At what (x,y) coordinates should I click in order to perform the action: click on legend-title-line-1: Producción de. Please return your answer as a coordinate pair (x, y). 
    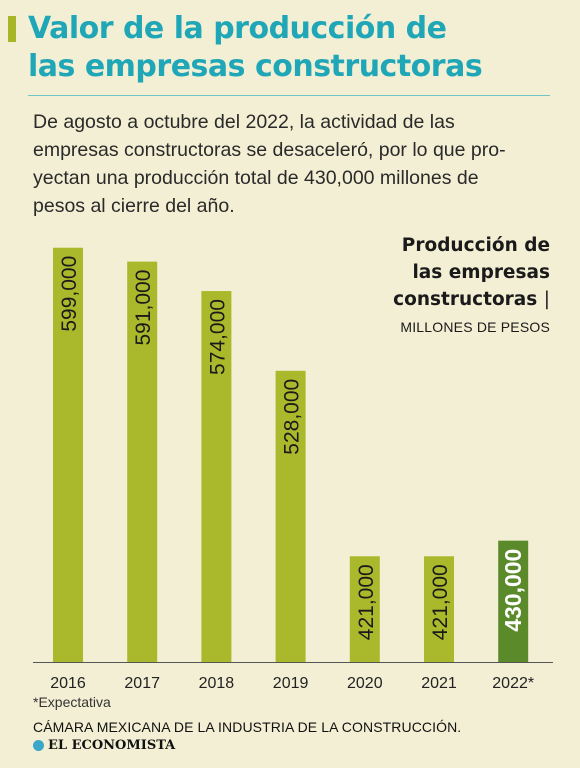
    Looking at the image, I should click on (475, 245).